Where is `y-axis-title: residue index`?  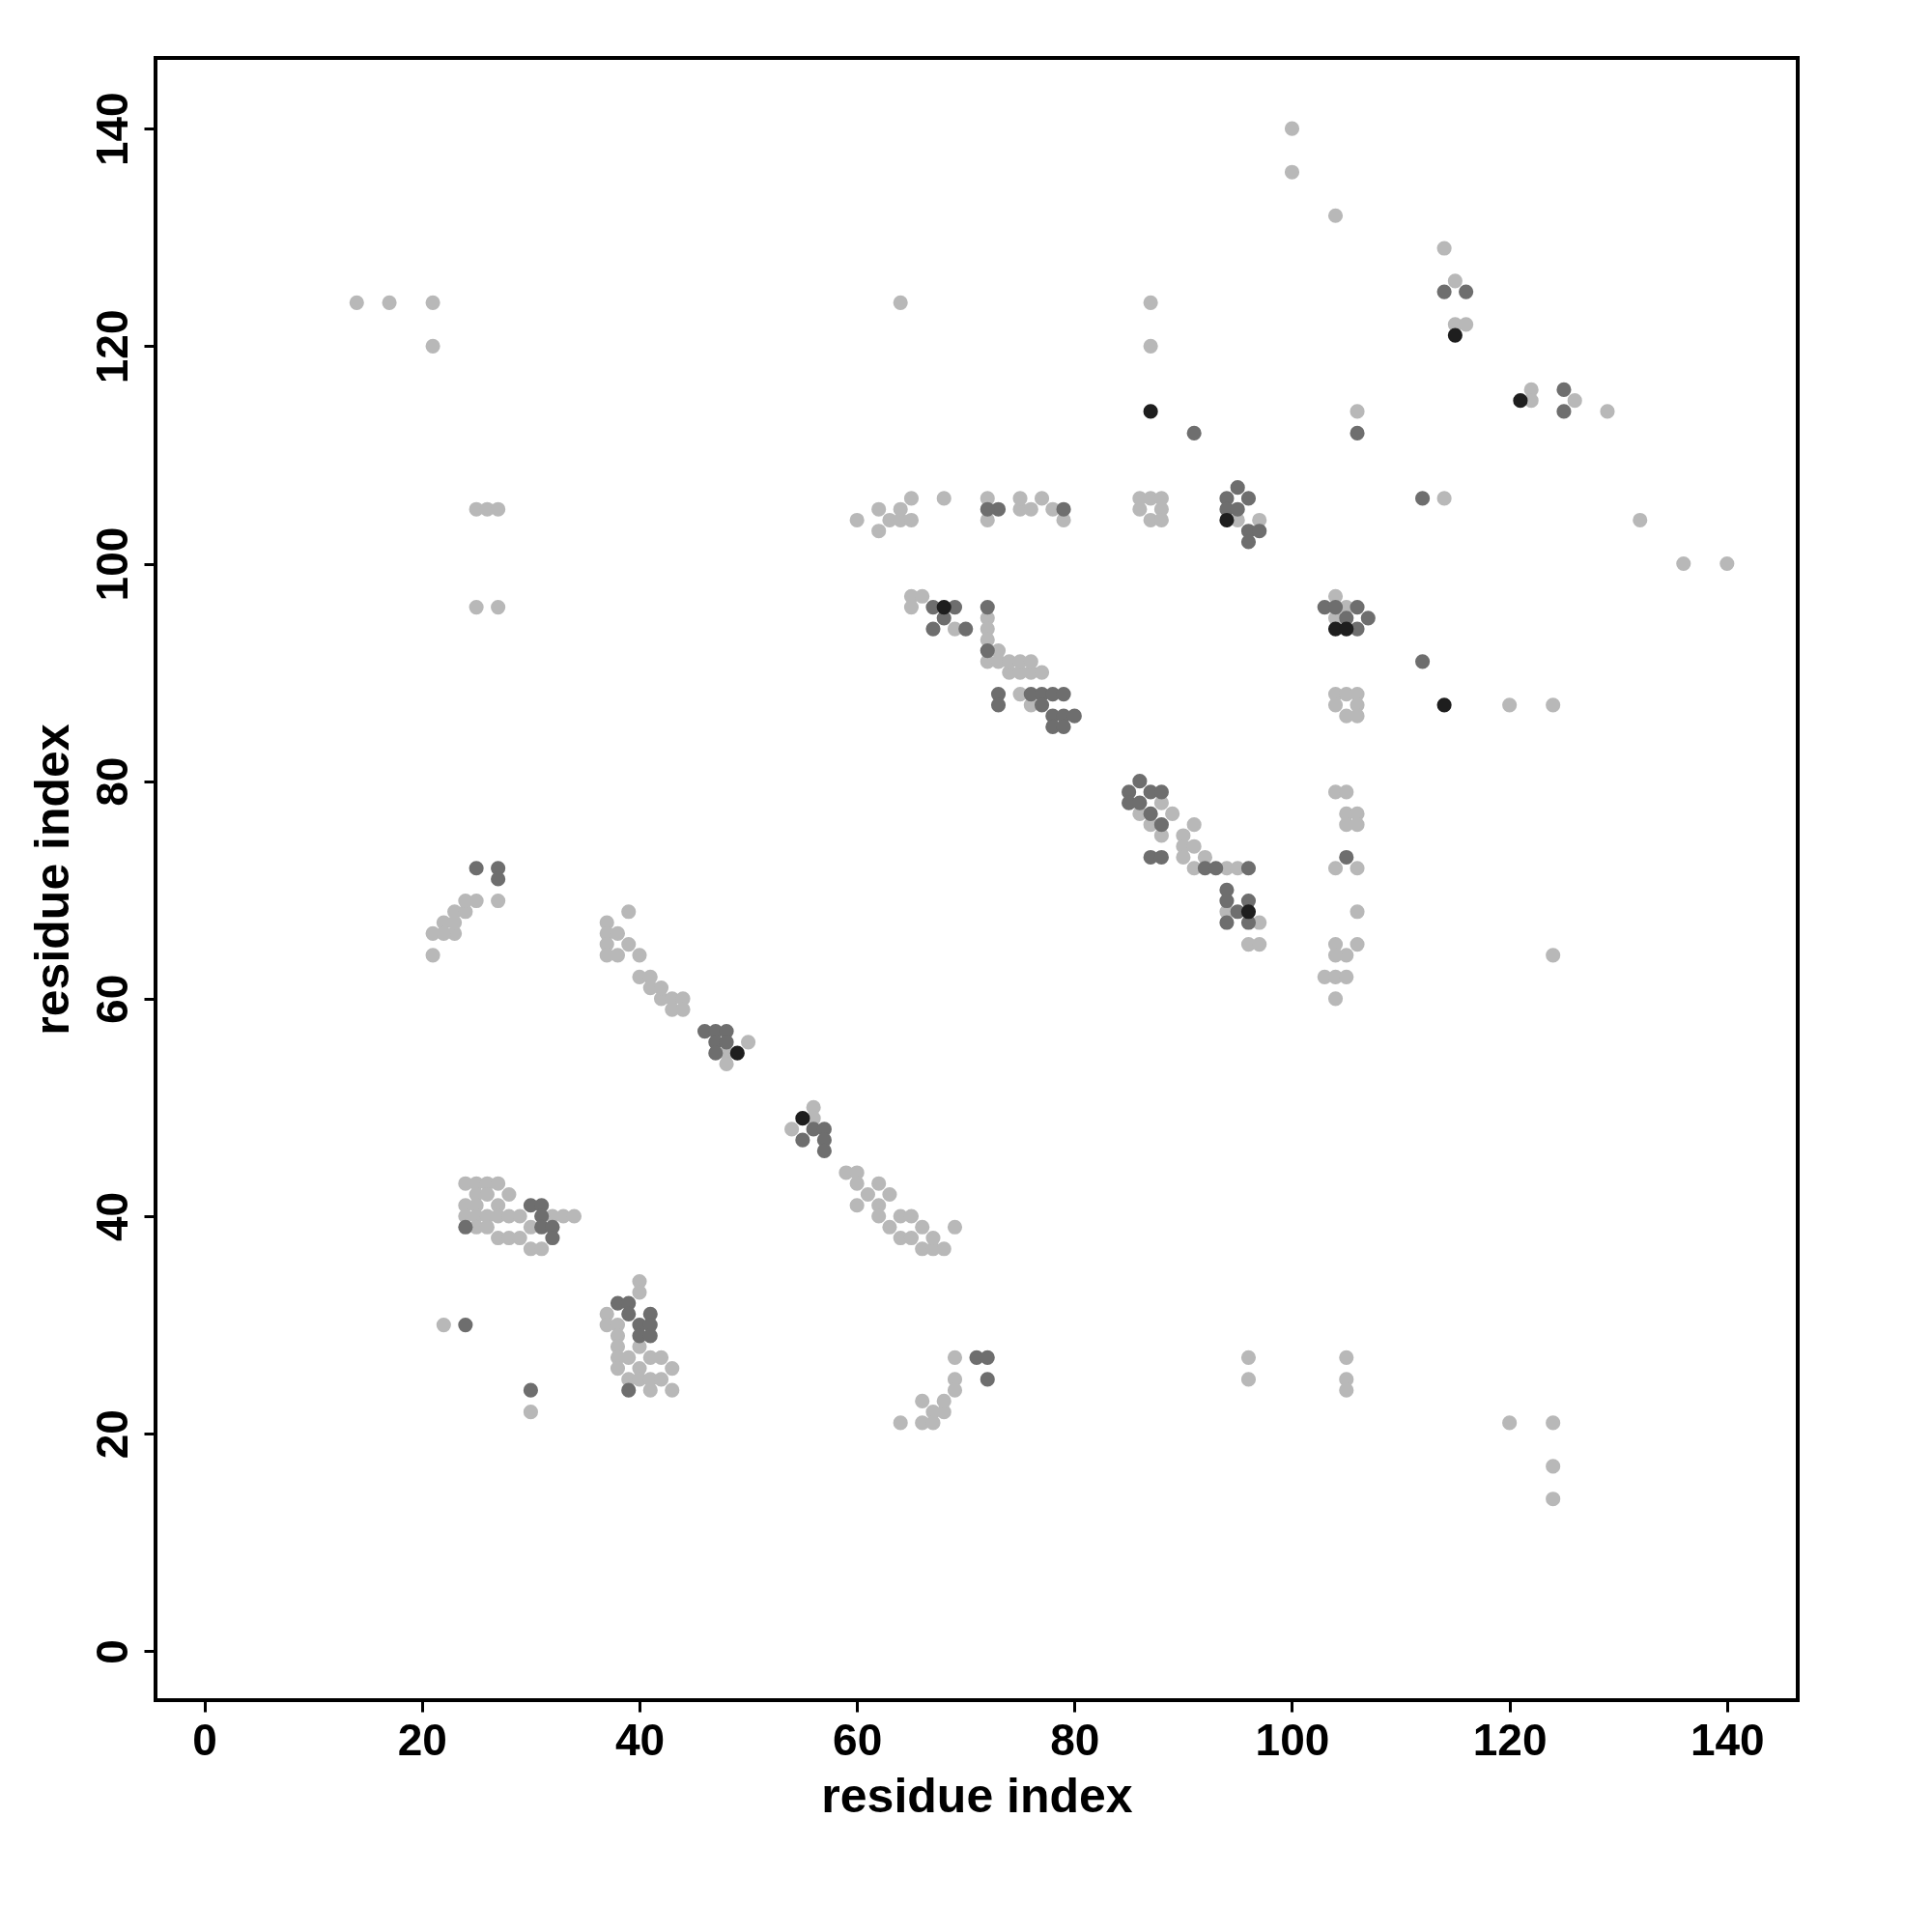 y-axis-title: residue index is located at coordinates (51, 880).